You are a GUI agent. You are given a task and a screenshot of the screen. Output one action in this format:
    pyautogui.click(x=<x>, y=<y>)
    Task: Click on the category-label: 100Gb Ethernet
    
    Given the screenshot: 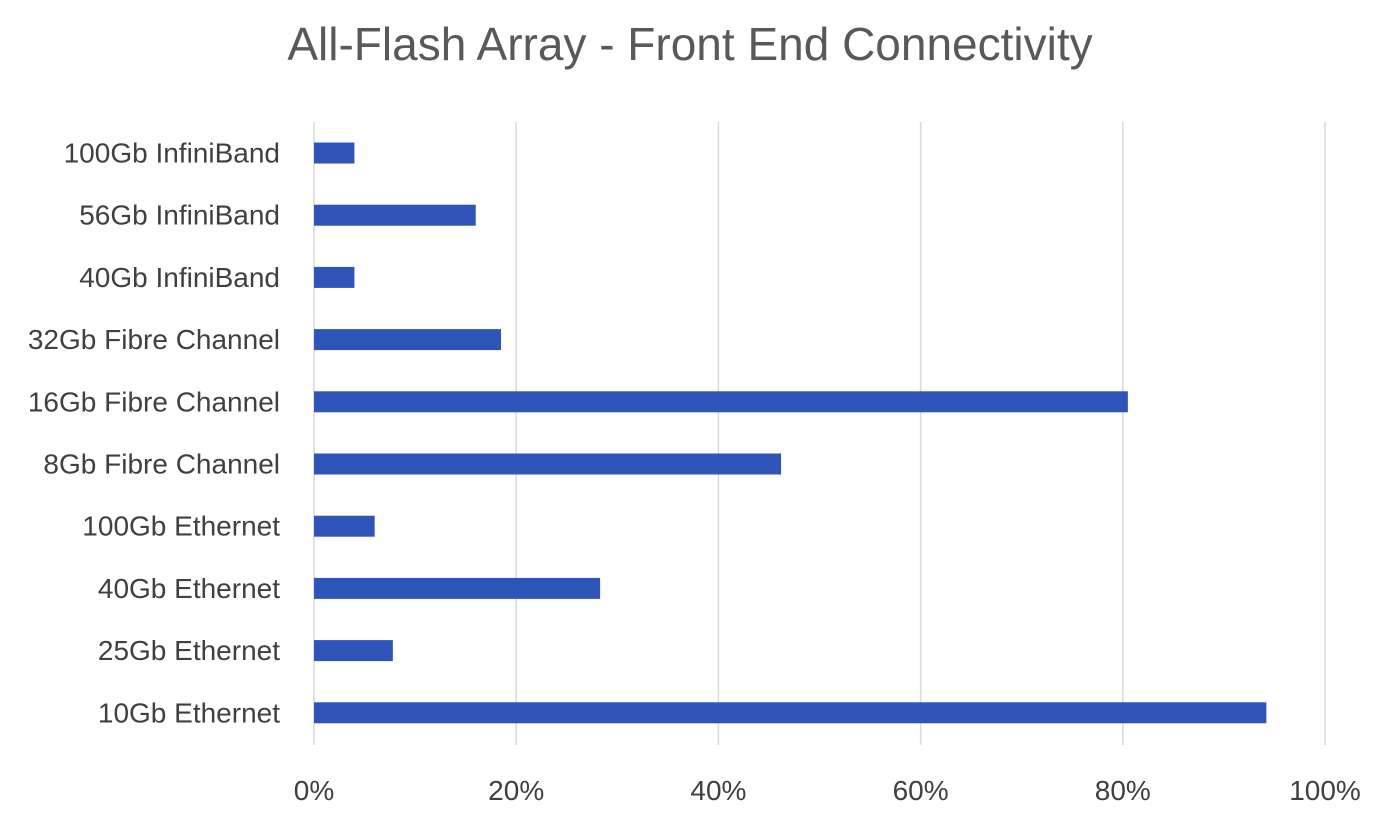 What is the action you would take?
    pyautogui.click(x=181, y=526)
    